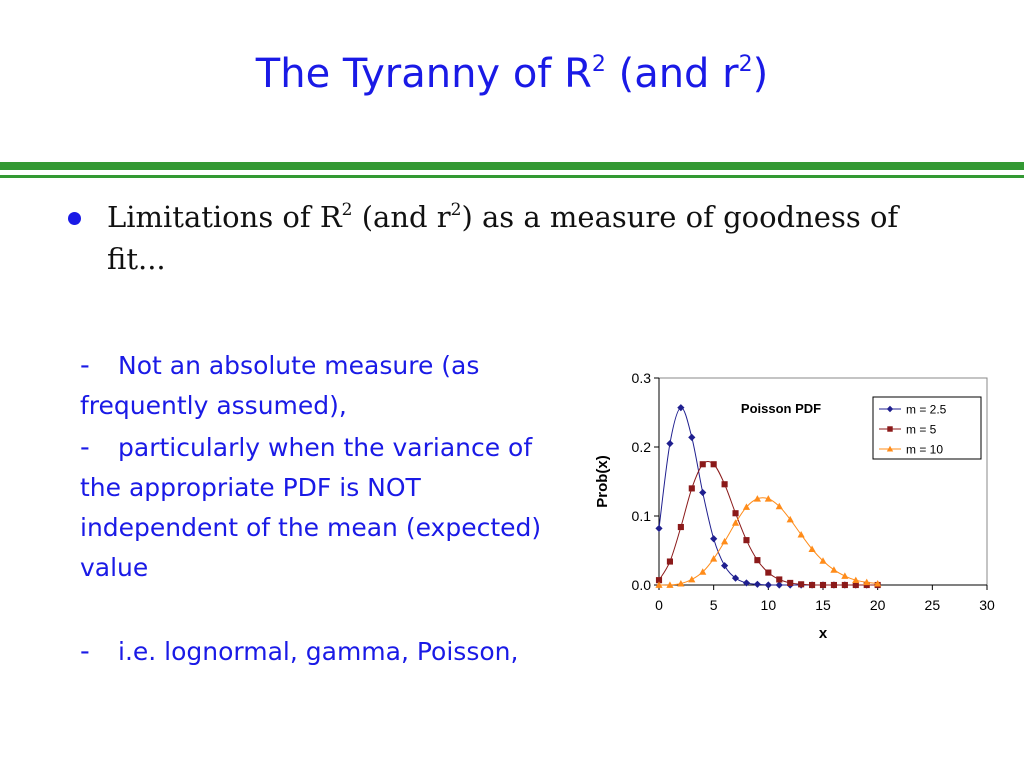 The height and width of the screenshot is (768, 1024). Describe the element at coordinates (760, 74) in the screenshot. I see `title-text-end: )` at that location.